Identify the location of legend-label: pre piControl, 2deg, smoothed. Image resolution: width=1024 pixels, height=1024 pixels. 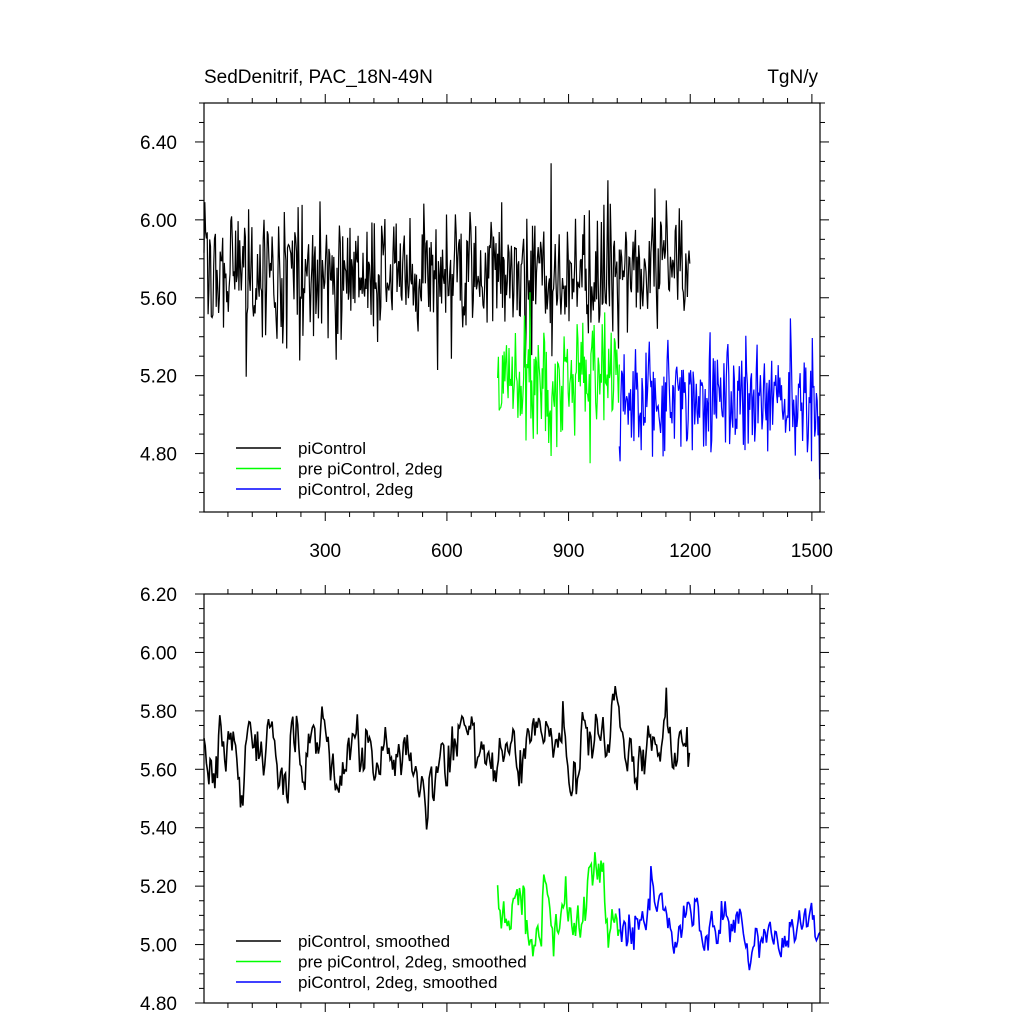
(412, 962).